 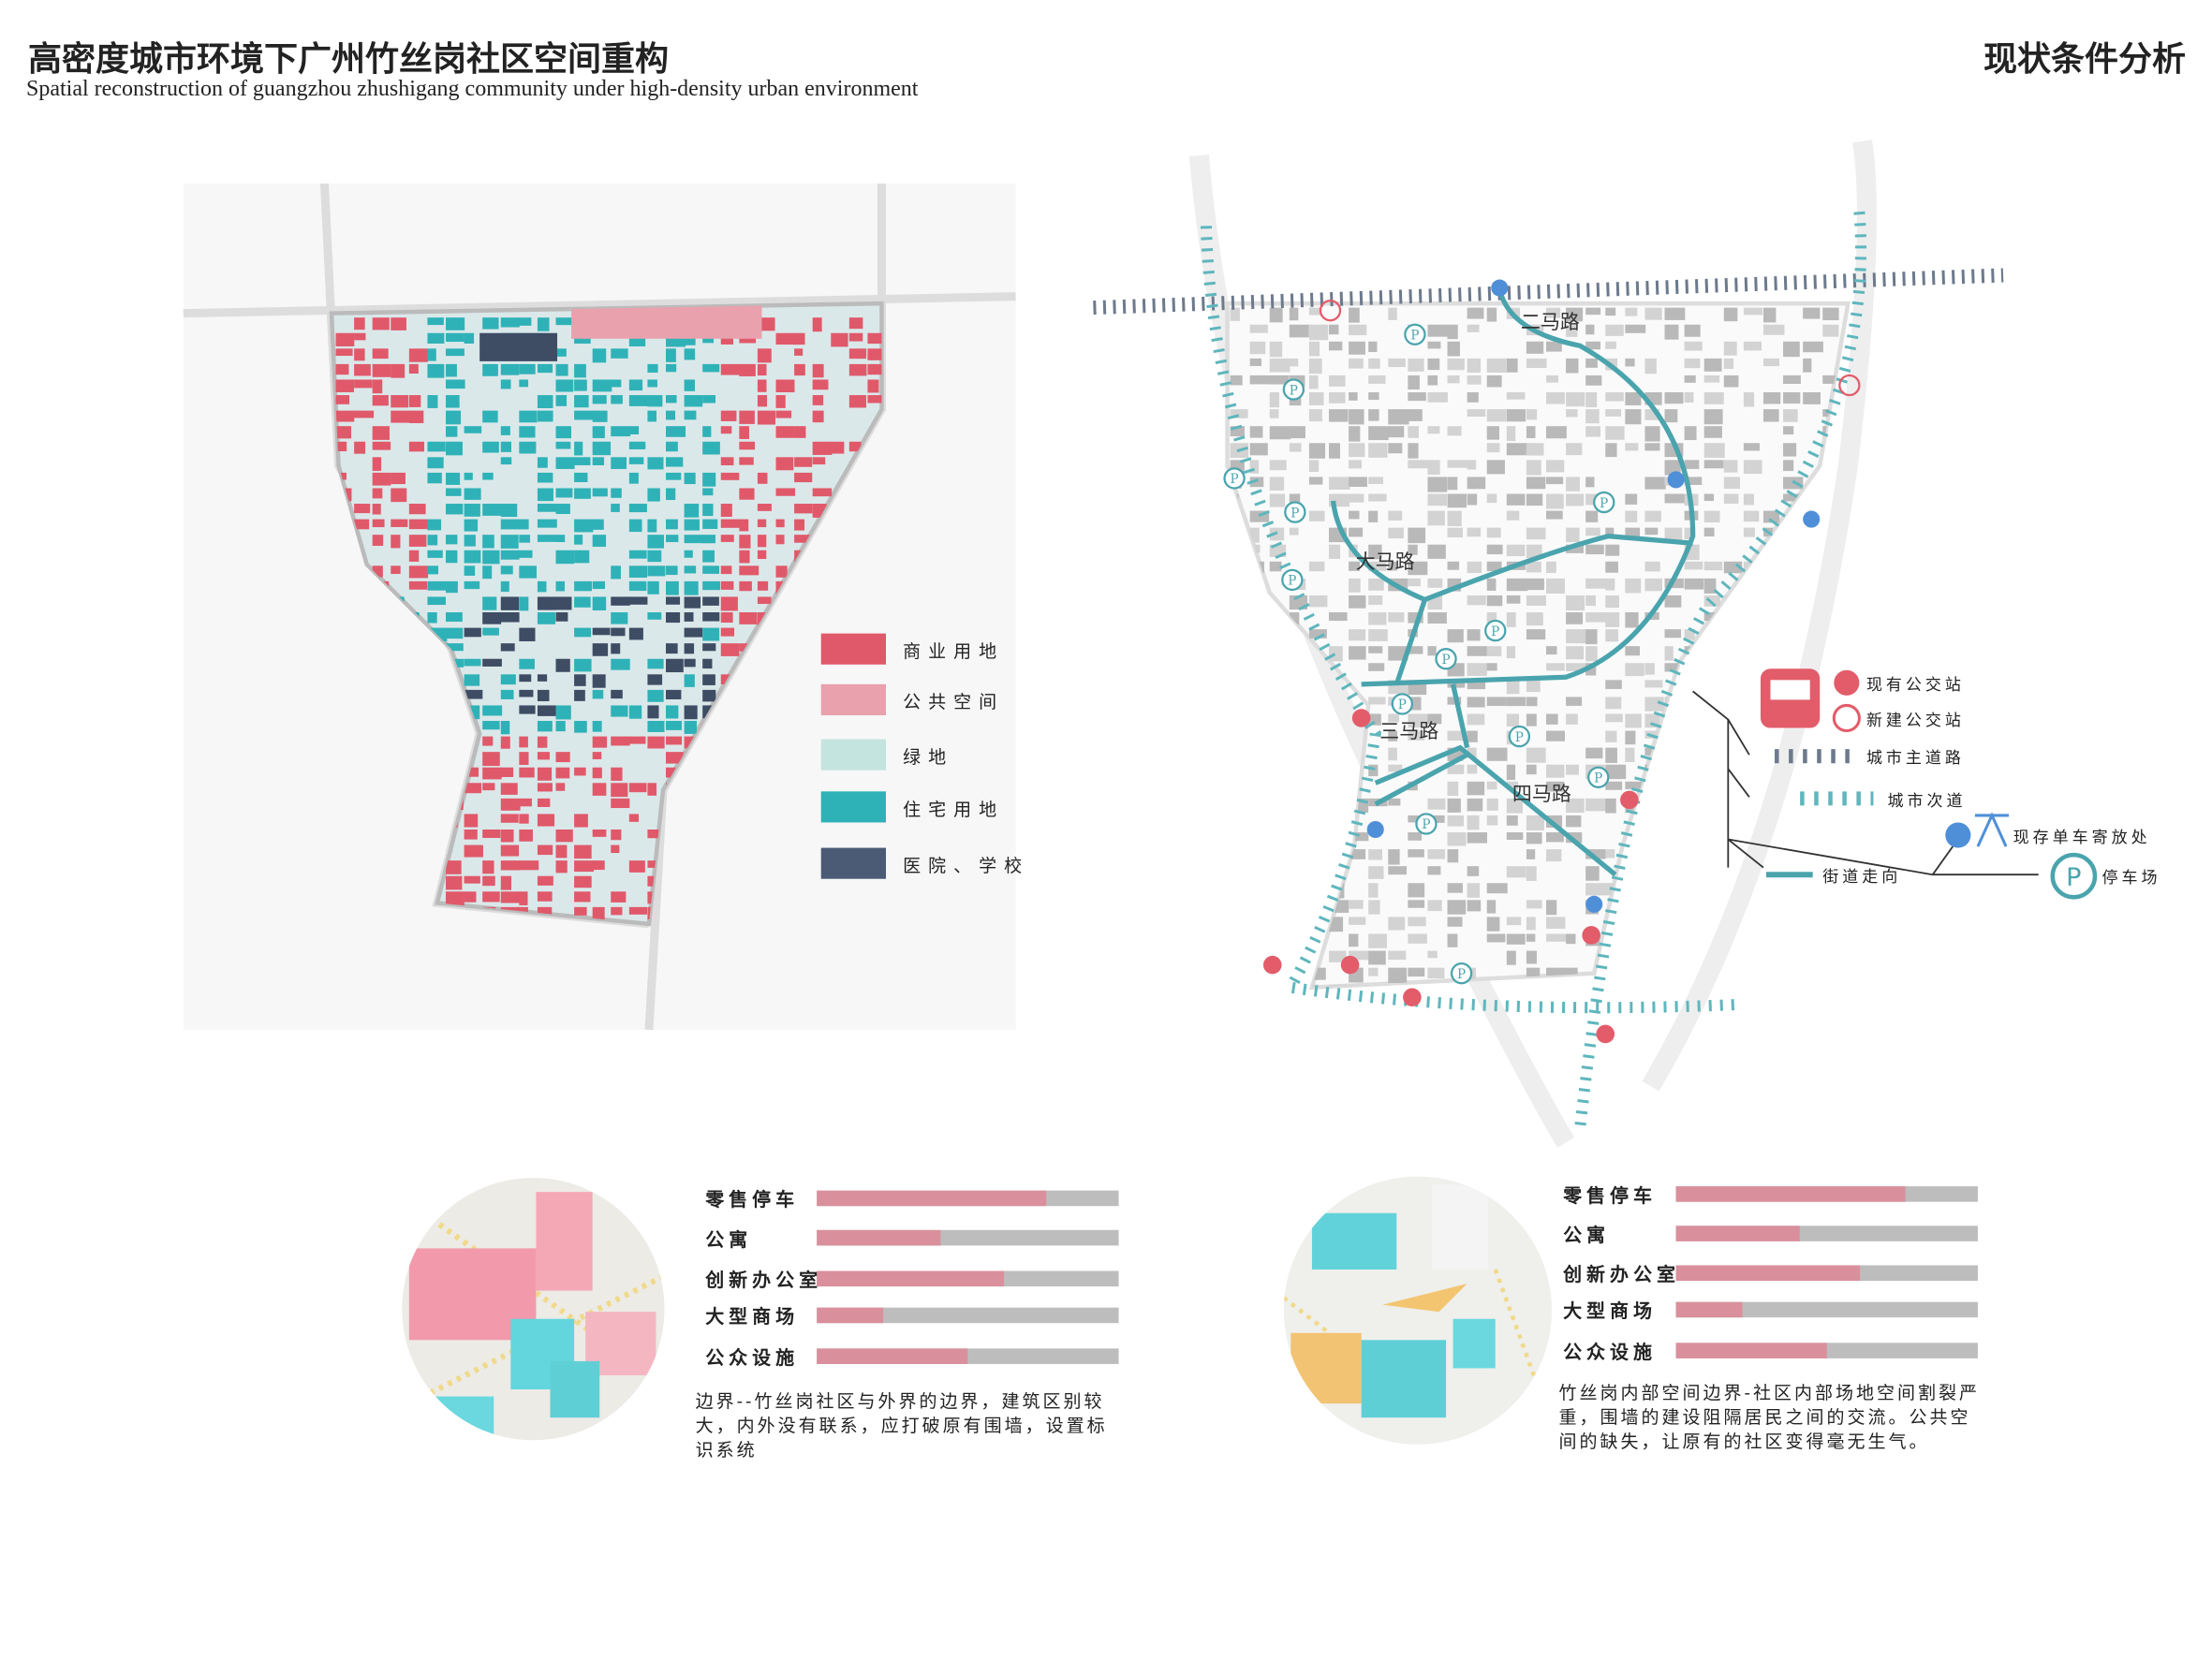 I want to click on parking-icon: P, so click(x=1292, y=581).